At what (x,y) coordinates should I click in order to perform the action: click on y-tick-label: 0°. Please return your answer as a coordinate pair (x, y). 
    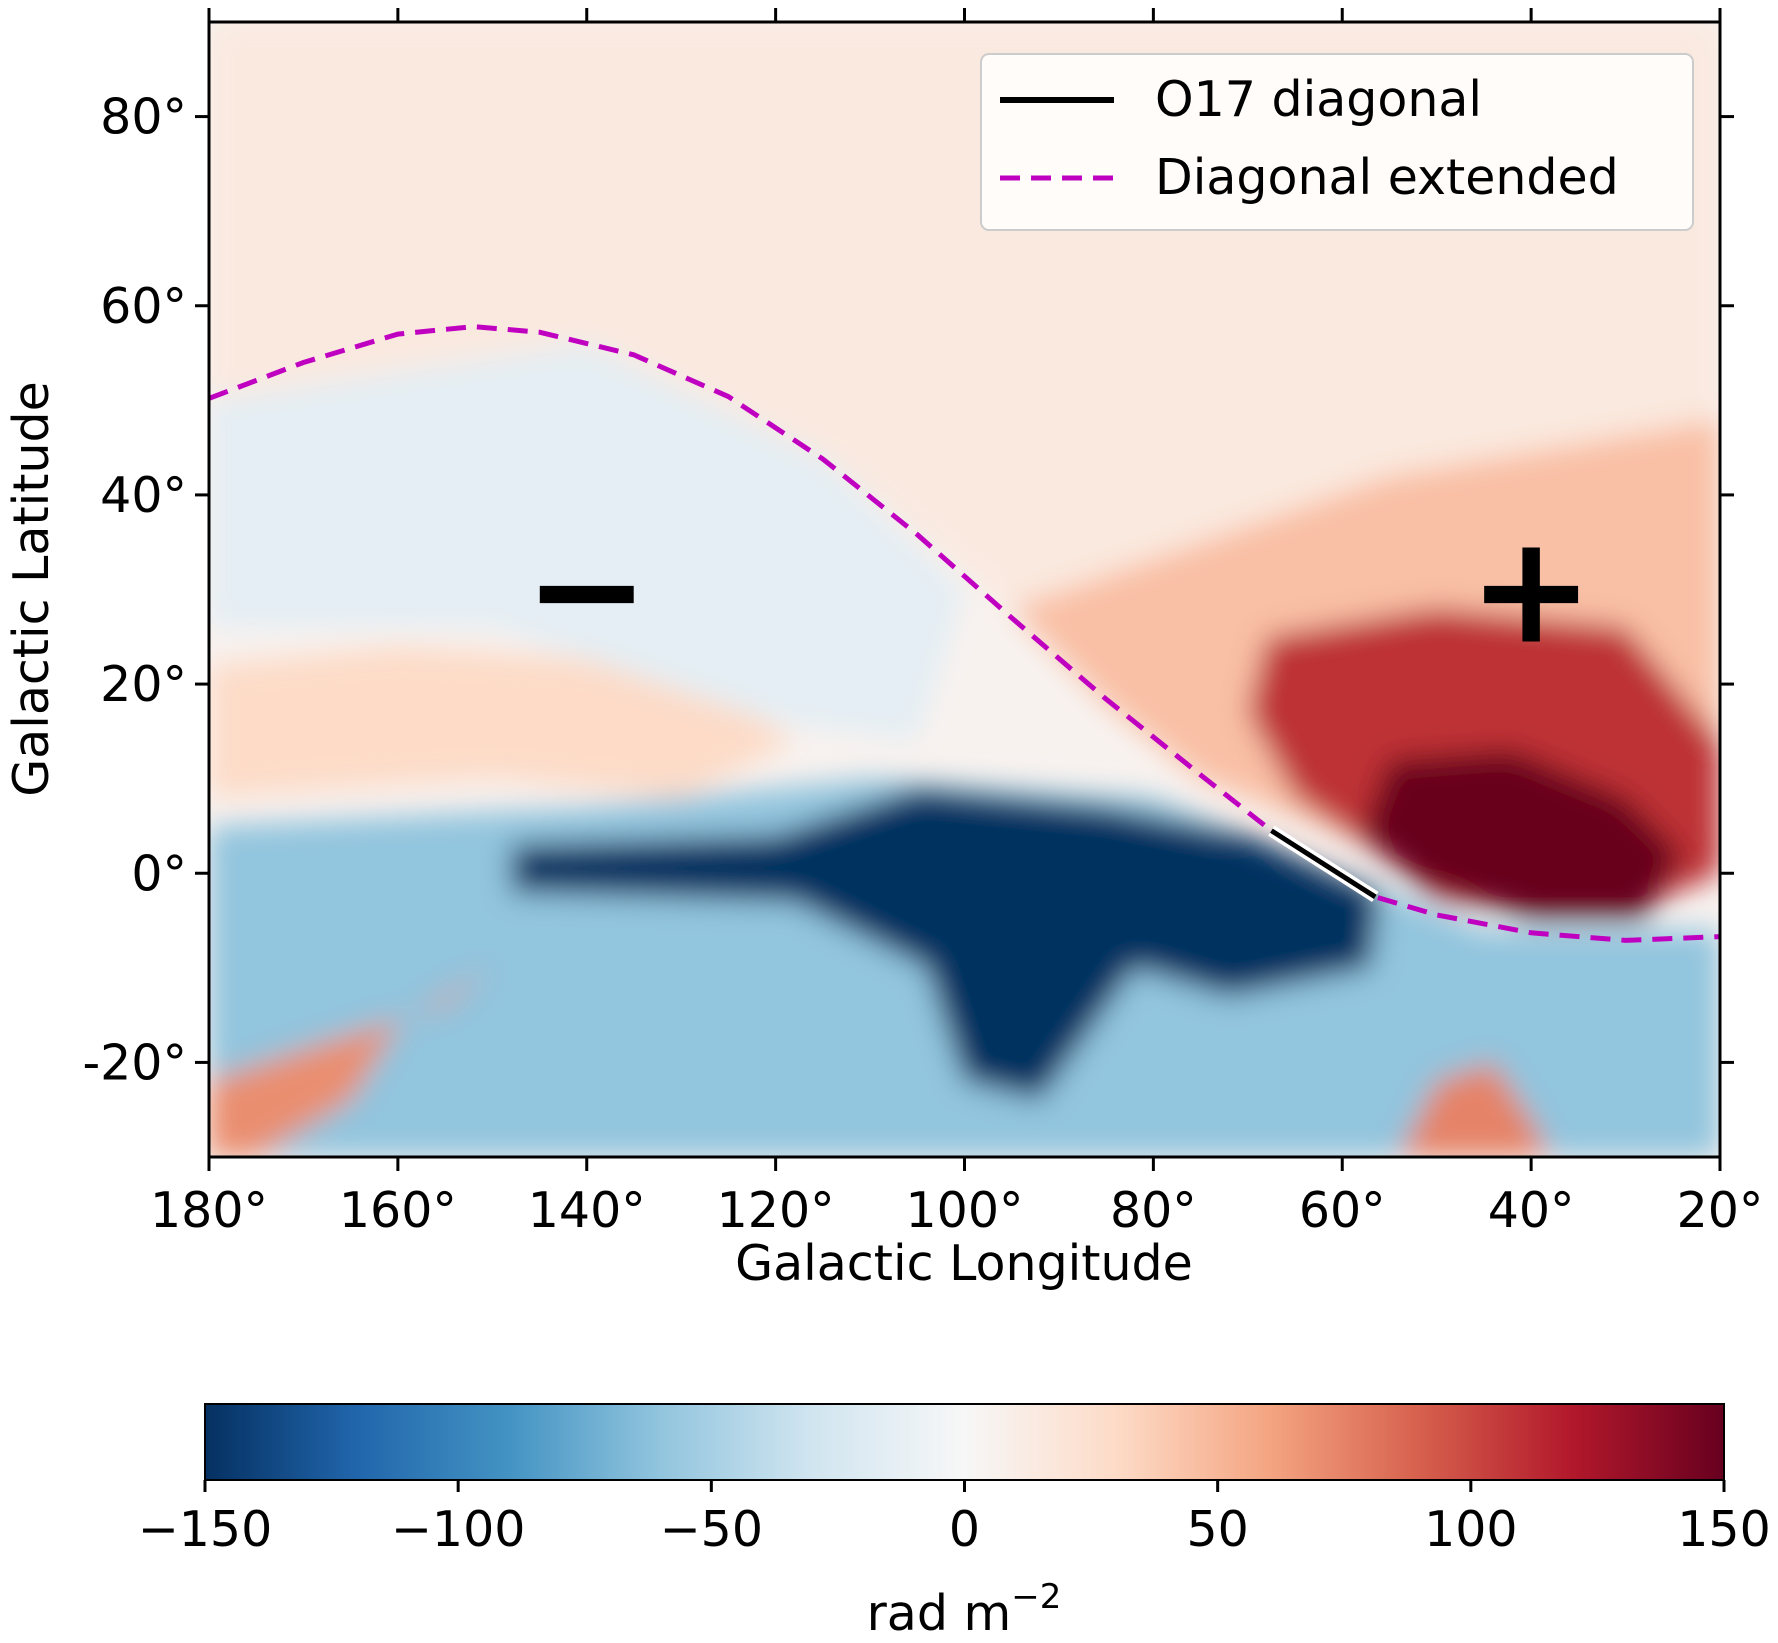
    Looking at the image, I should click on (159, 873).